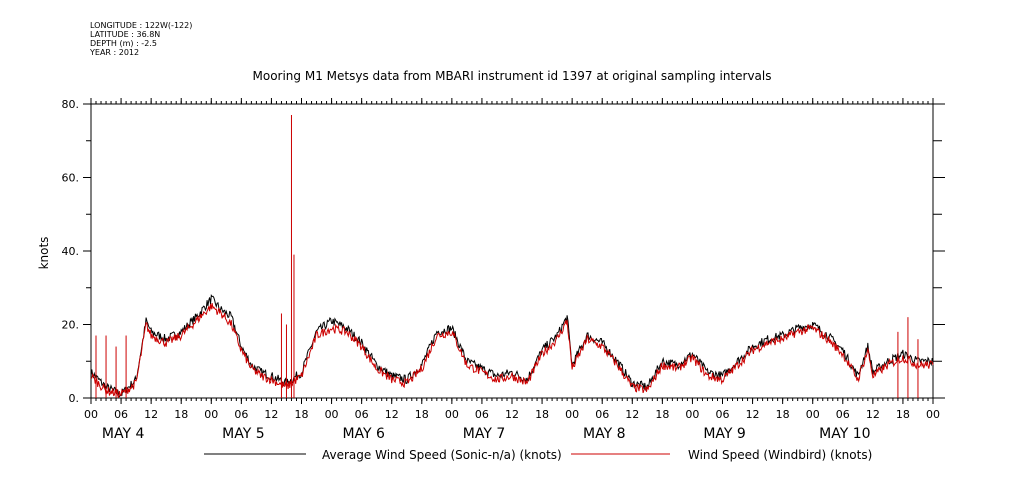 This screenshot has height=504, width=1009. What do you see at coordinates (125, 34) in the screenshot?
I see `latitude-text: LATITUDE : 36.8N` at bounding box center [125, 34].